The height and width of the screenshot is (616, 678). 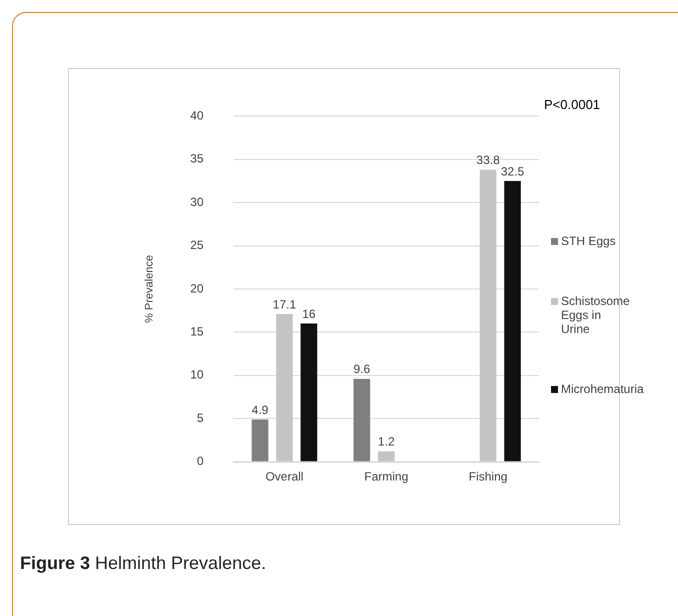 I want to click on y-tick-label: 30, so click(x=197, y=201).